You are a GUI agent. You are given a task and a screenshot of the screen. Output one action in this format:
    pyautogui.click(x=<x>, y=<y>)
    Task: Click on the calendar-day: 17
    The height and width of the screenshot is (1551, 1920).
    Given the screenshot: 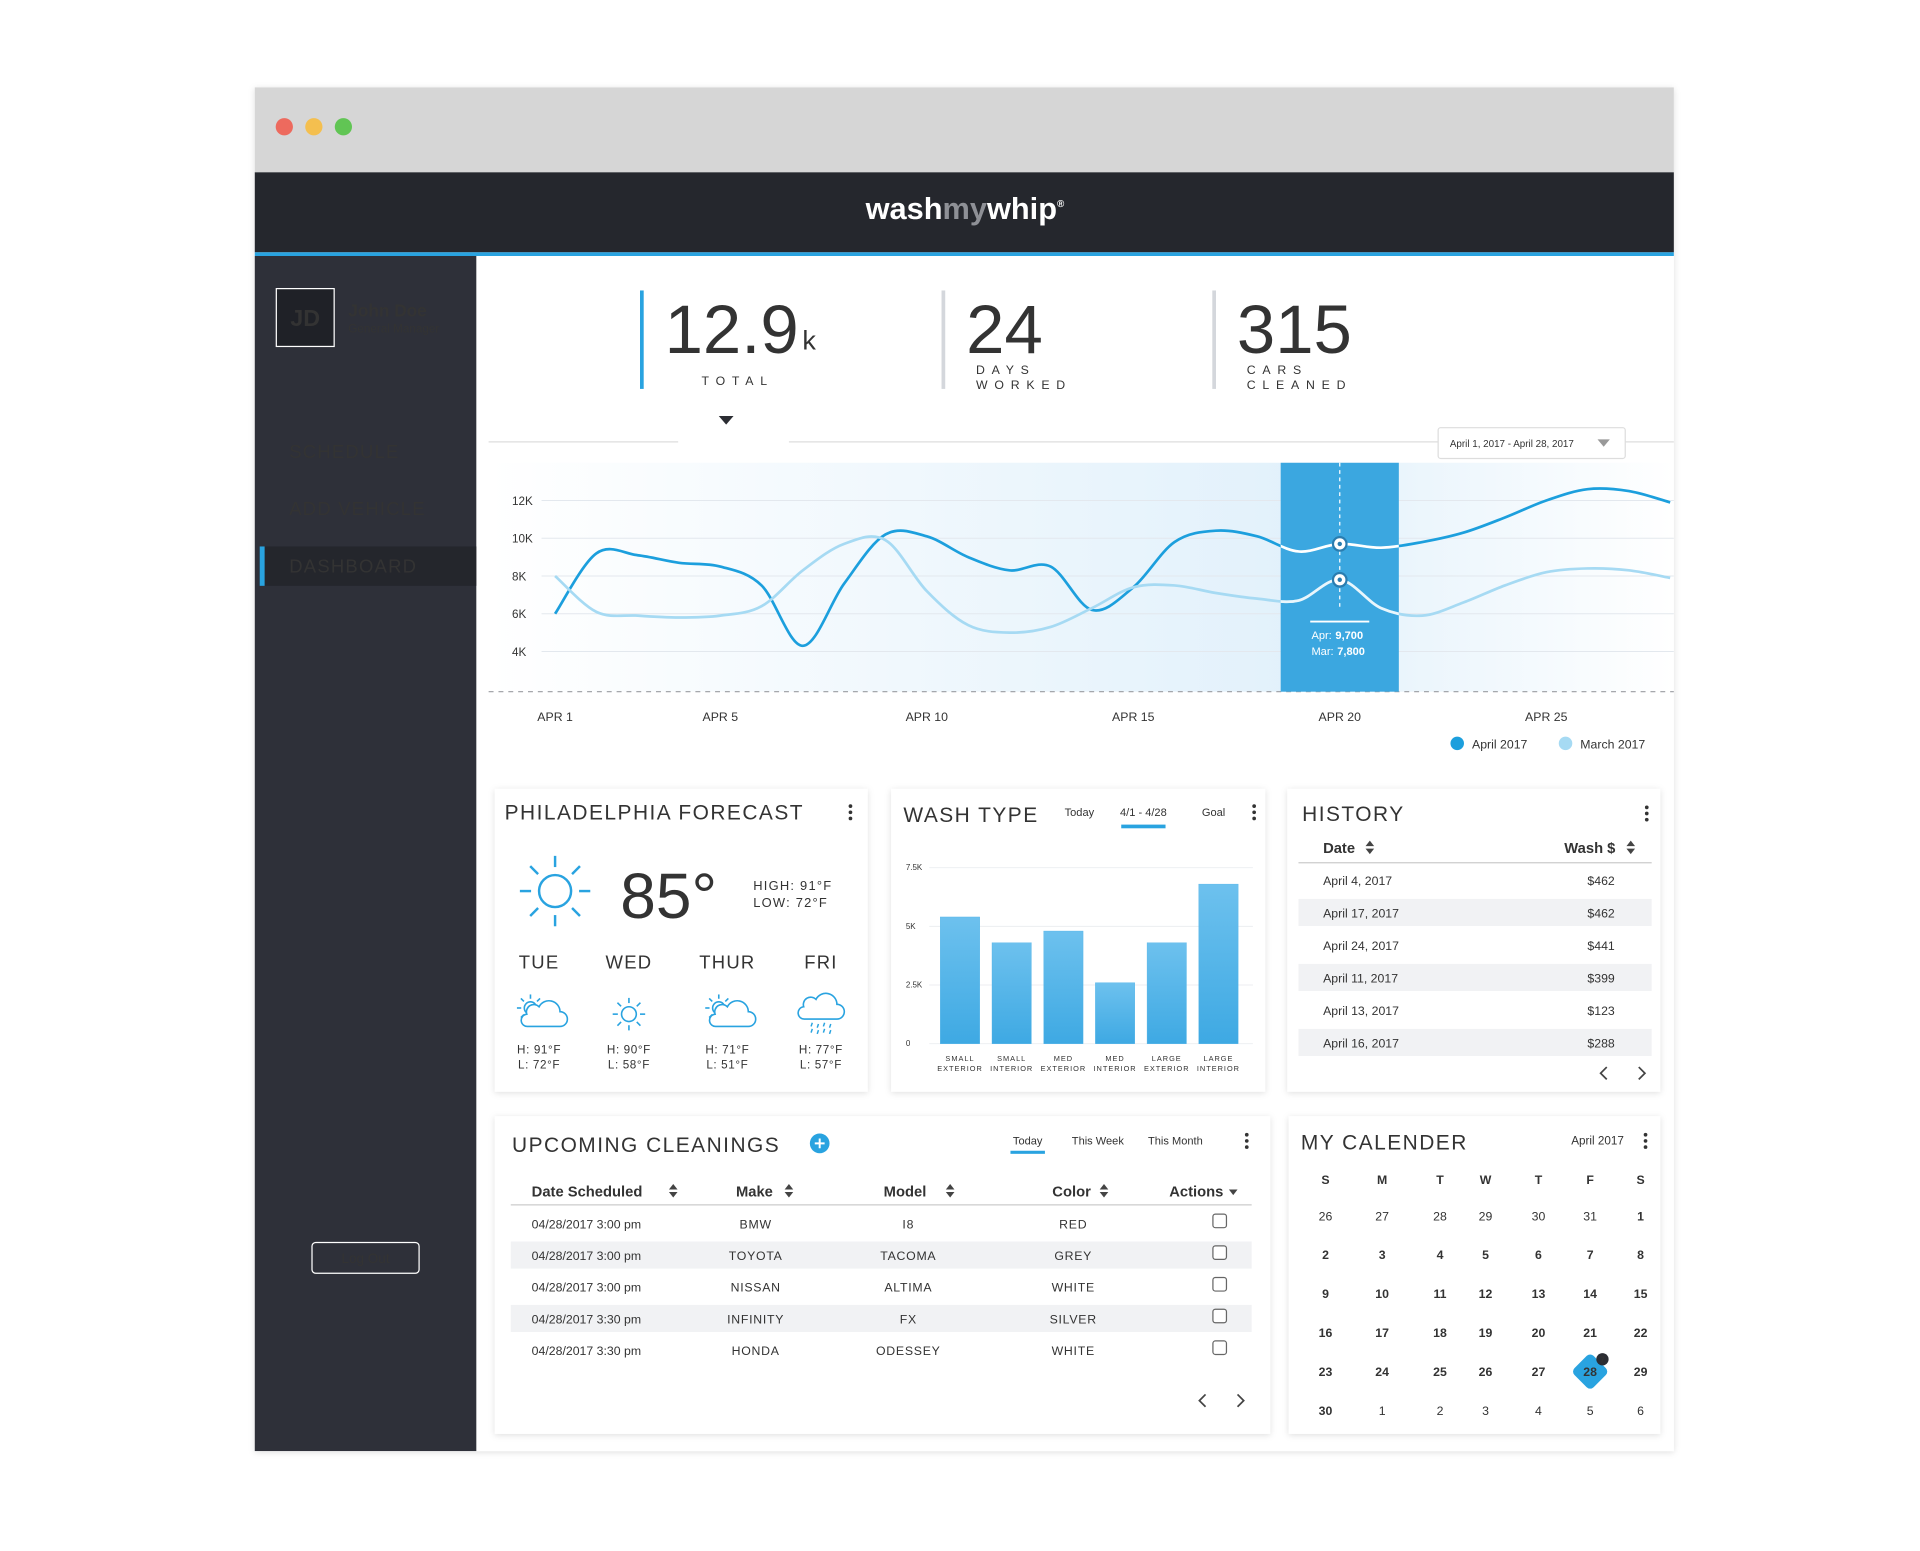 What is the action you would take?
    pyautogui.click(x=1382, y=1333)
    